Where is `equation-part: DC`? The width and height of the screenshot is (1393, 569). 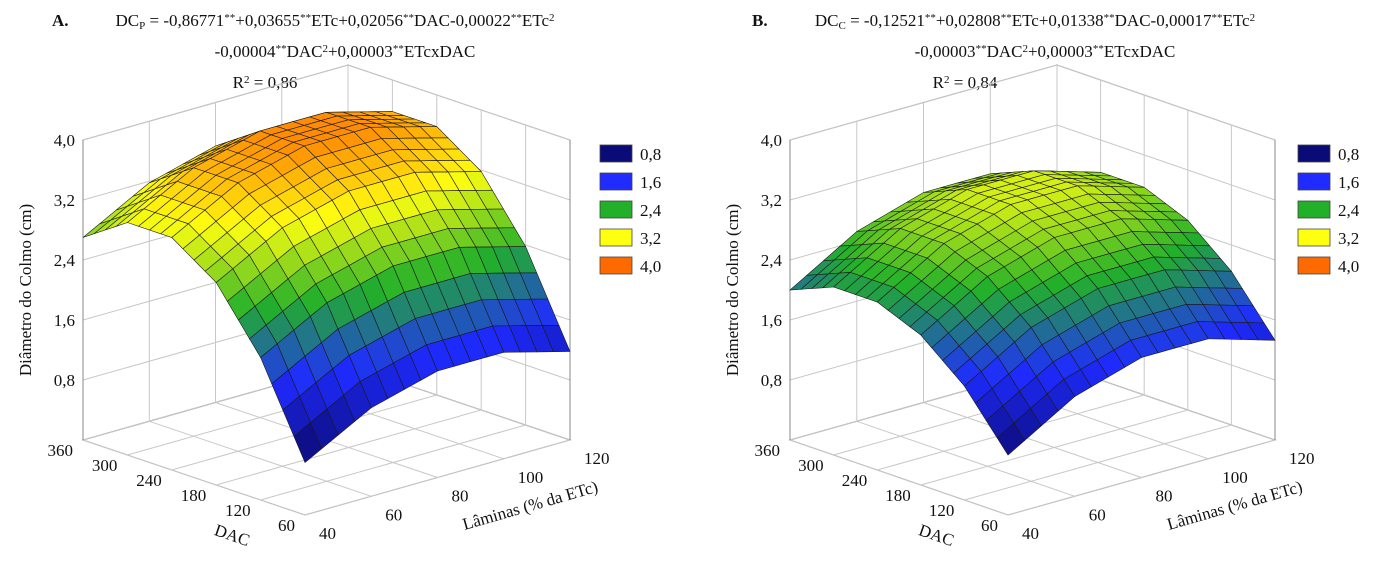 equation-part: DC is located at coordinates (827, 20).